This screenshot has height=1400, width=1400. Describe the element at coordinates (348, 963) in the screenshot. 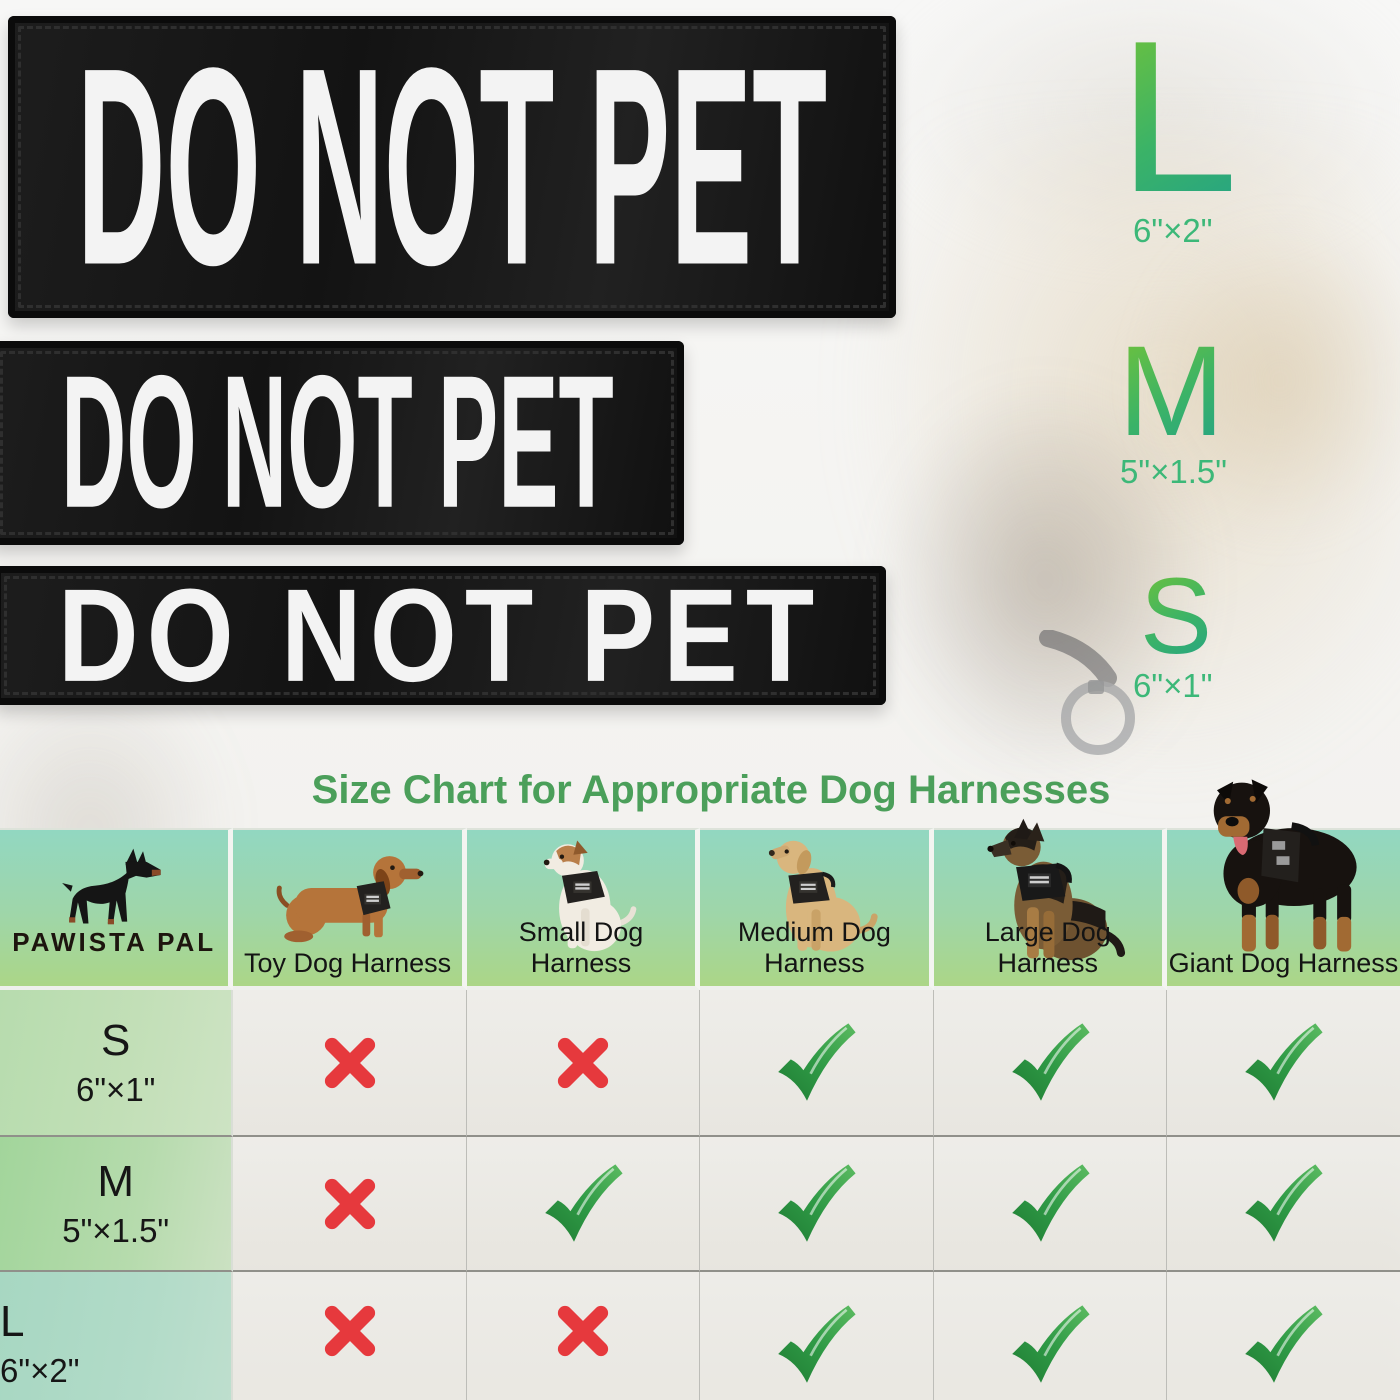

I see `column-label: Toy Dog Harness` at that location.